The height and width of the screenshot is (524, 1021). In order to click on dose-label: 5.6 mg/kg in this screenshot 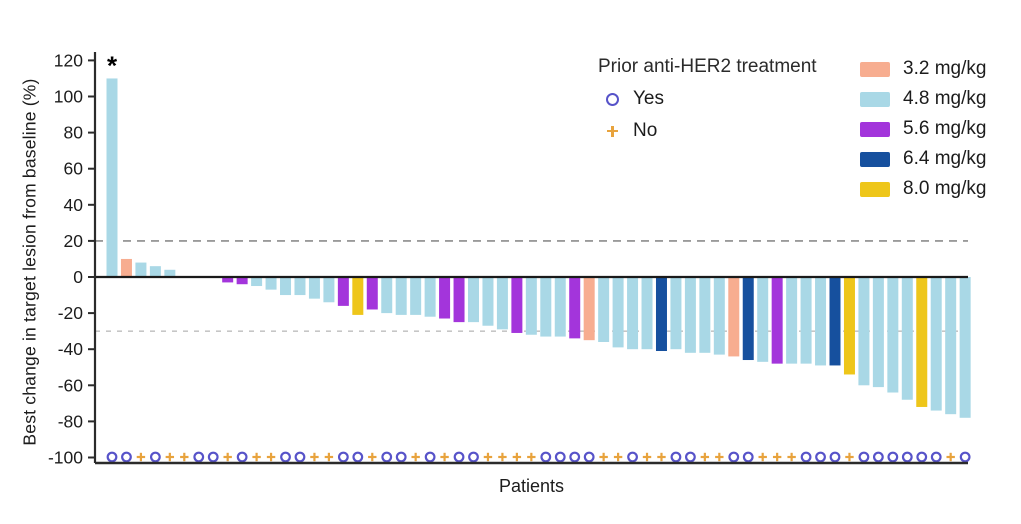, I will do `click(945, 128)`.